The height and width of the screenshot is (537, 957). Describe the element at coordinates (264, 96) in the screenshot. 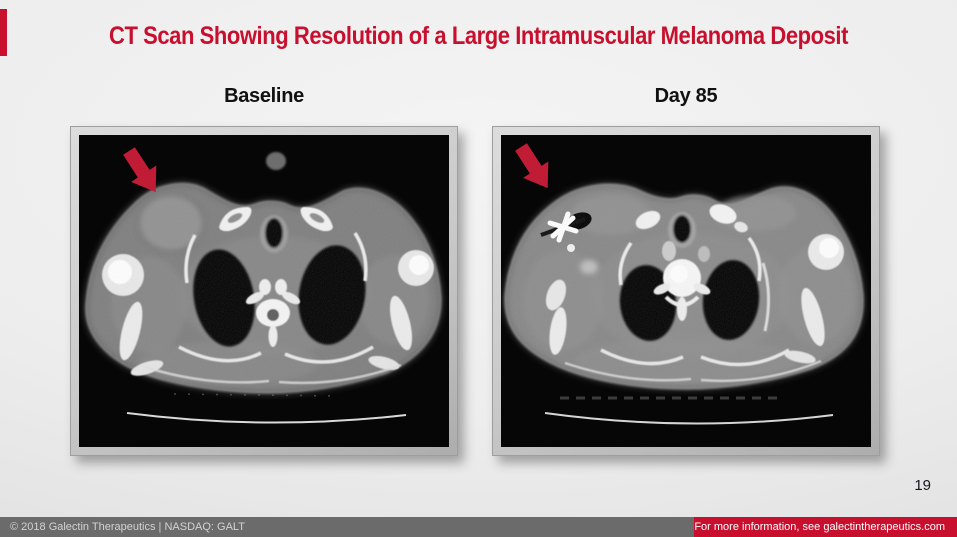

I see `baseline-label: Baseline` at that location.